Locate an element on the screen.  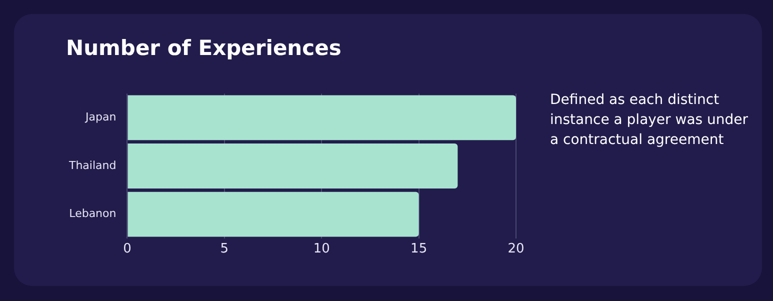
y-tick-label: Thailand is located at coordinates (92, 165).